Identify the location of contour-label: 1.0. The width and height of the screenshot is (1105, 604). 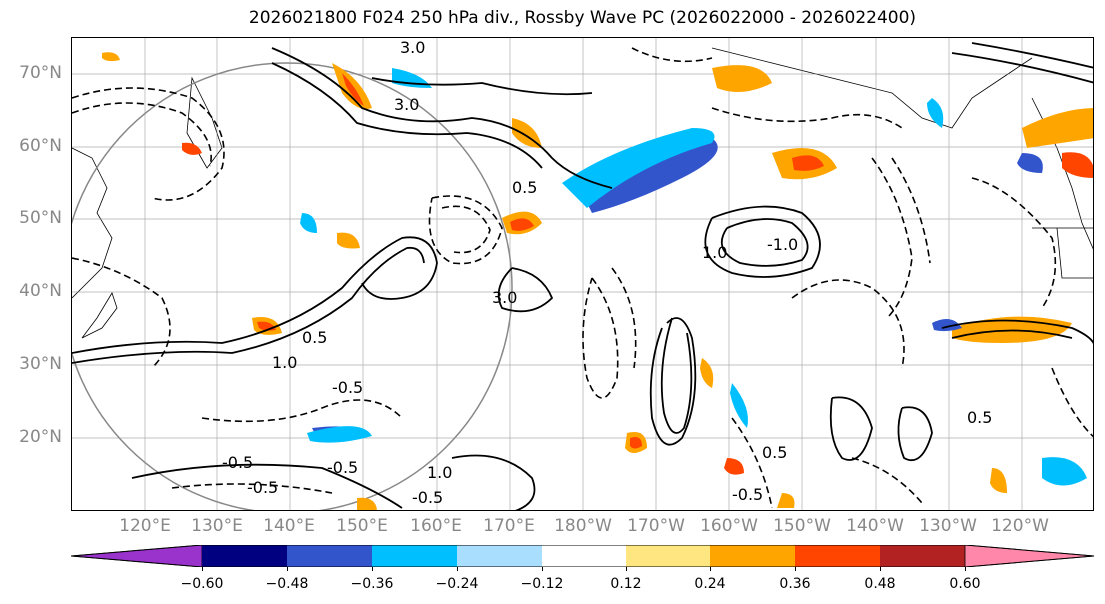
(439, 472).